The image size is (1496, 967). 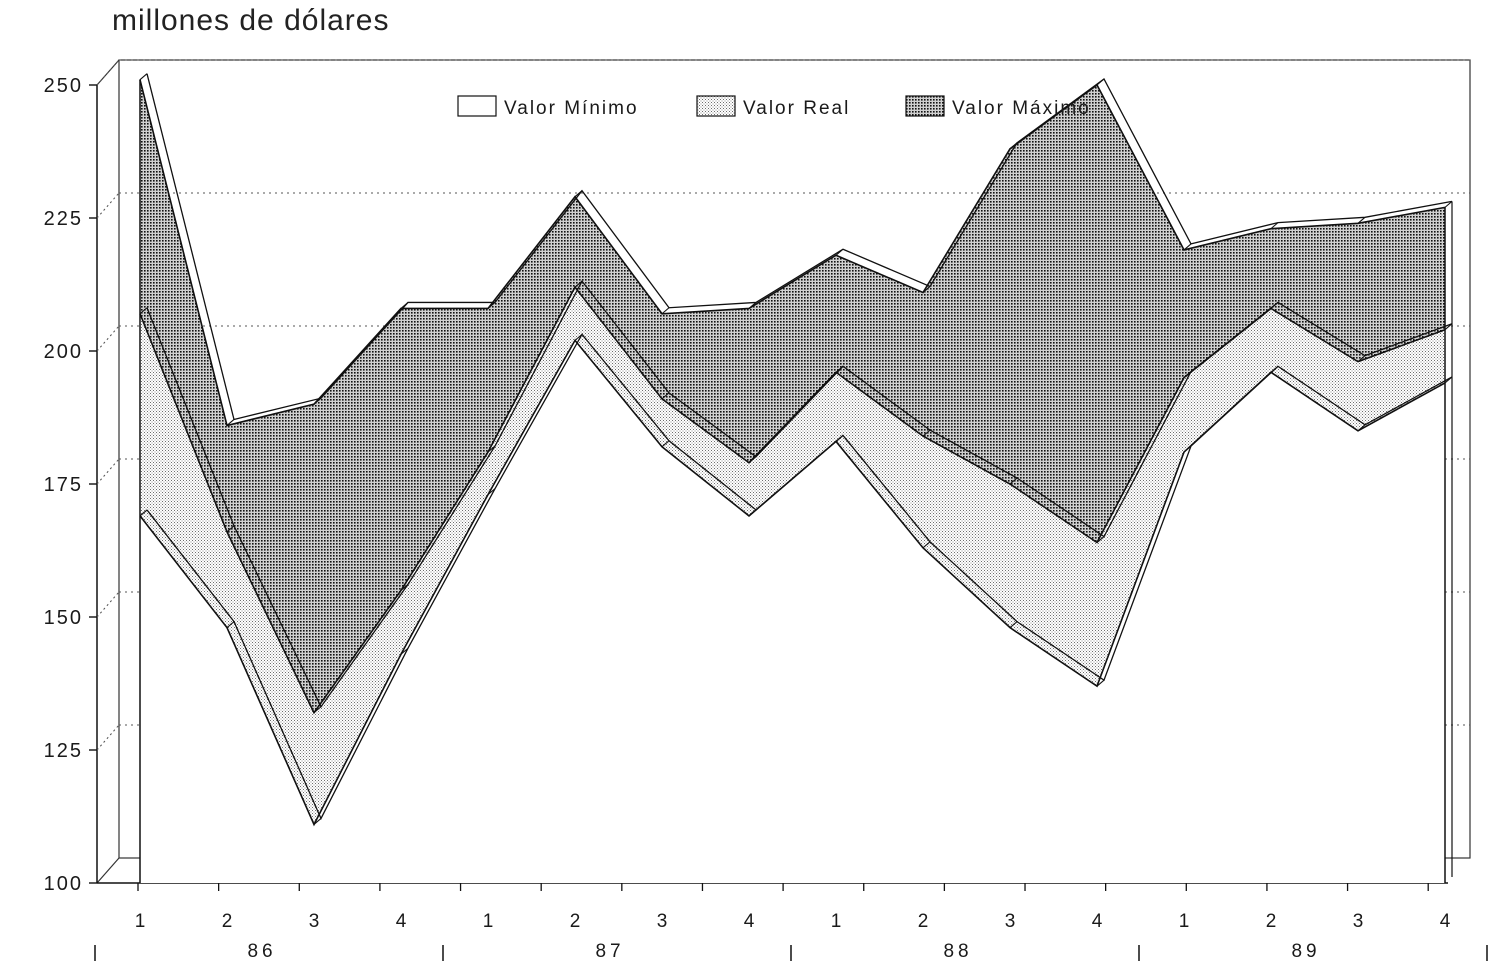 What do you see at coordinates (63, 884) in the screenshot?
I see `y-tick-label: 100` at bounding box center [63, 884].